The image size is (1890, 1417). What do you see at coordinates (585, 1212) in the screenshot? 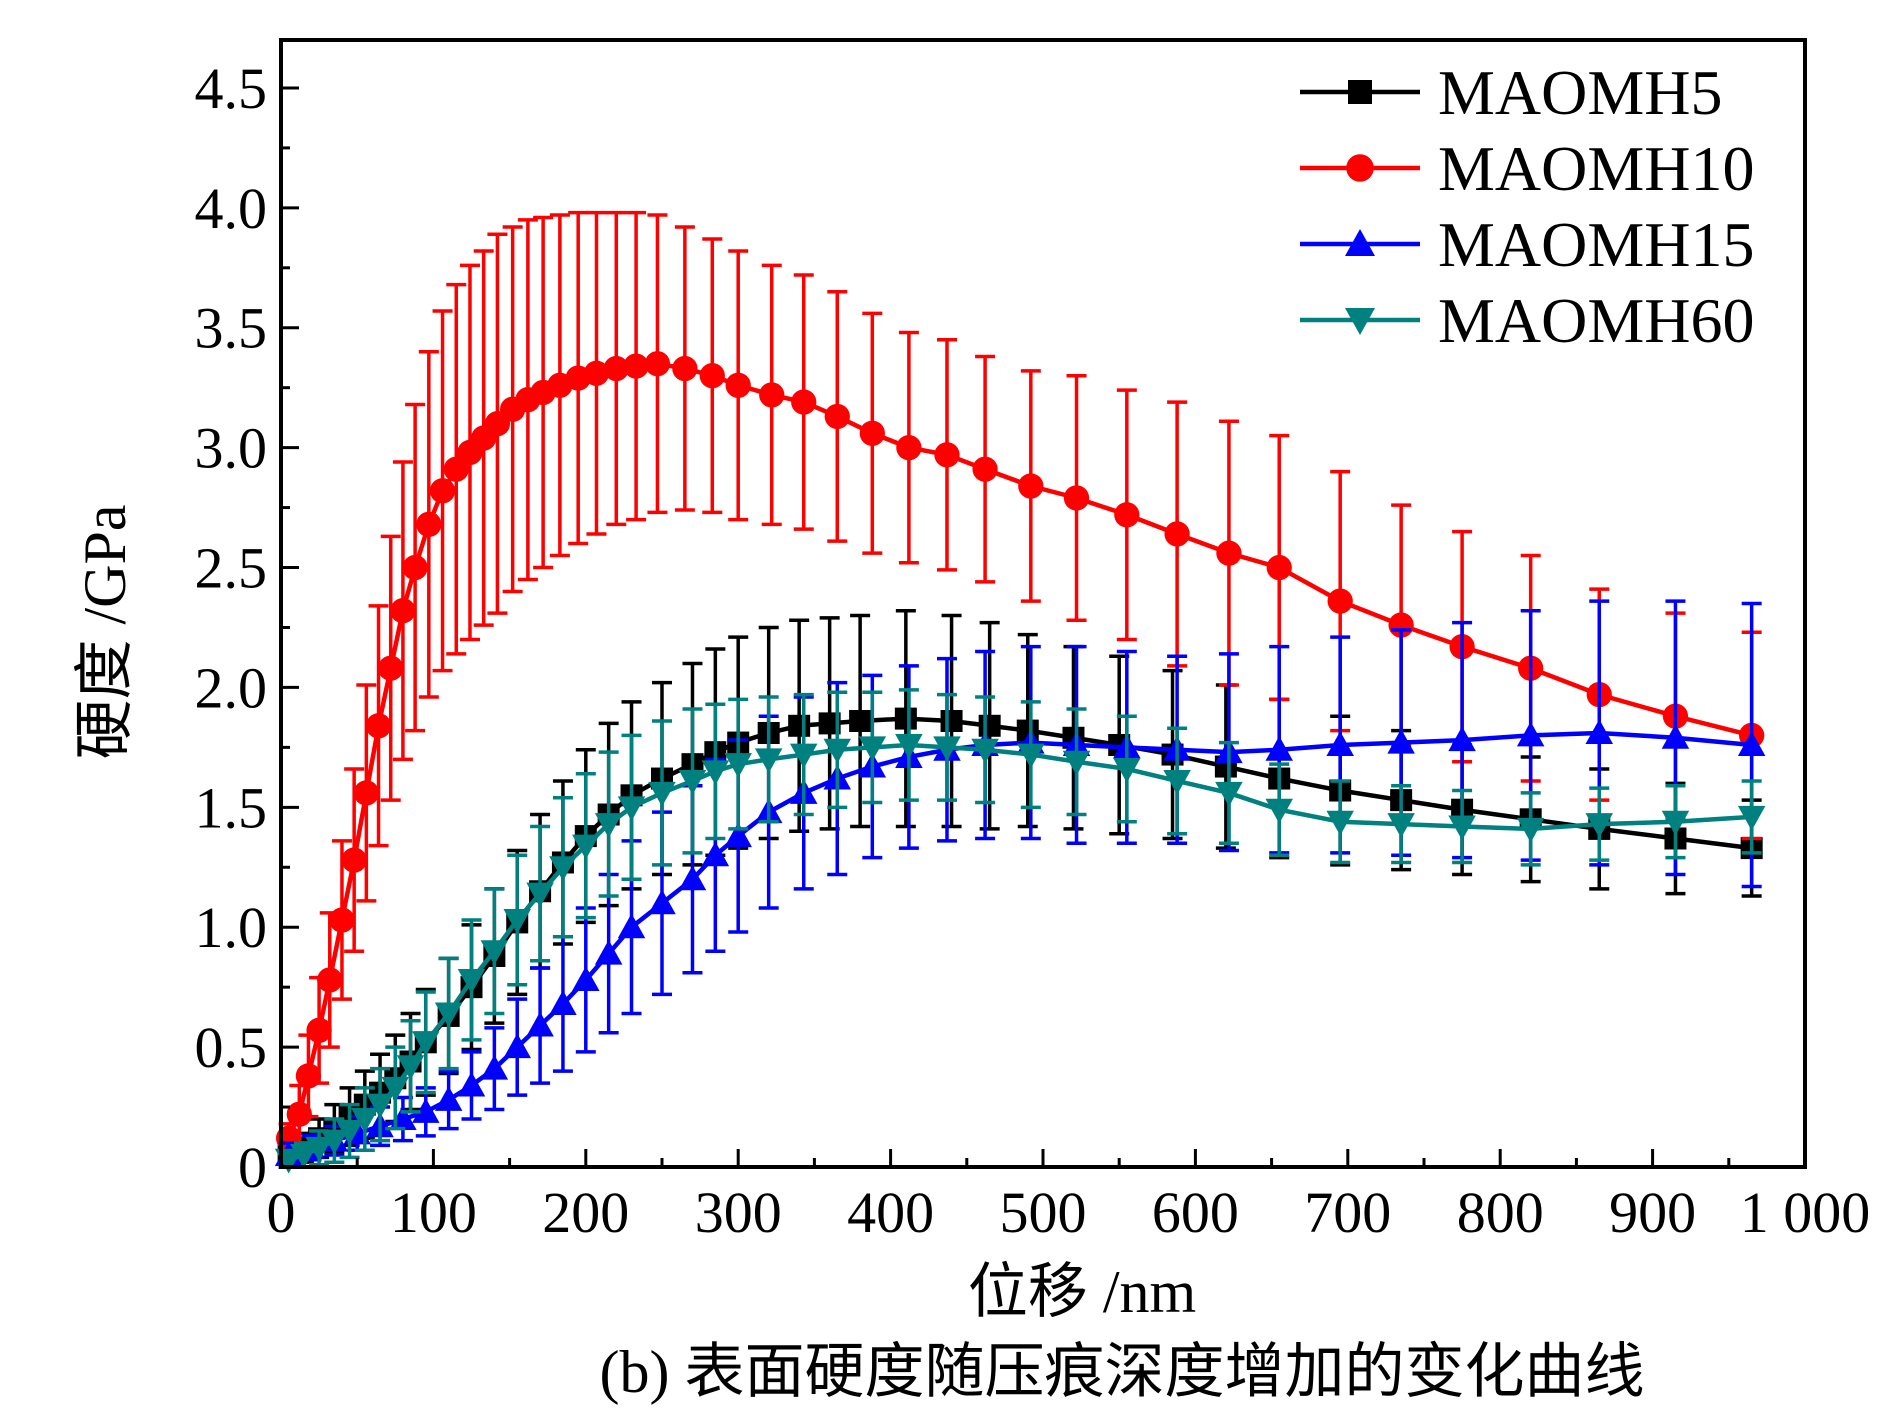
I see `x-tick-label: 200` at bounding box center [585, 1212].